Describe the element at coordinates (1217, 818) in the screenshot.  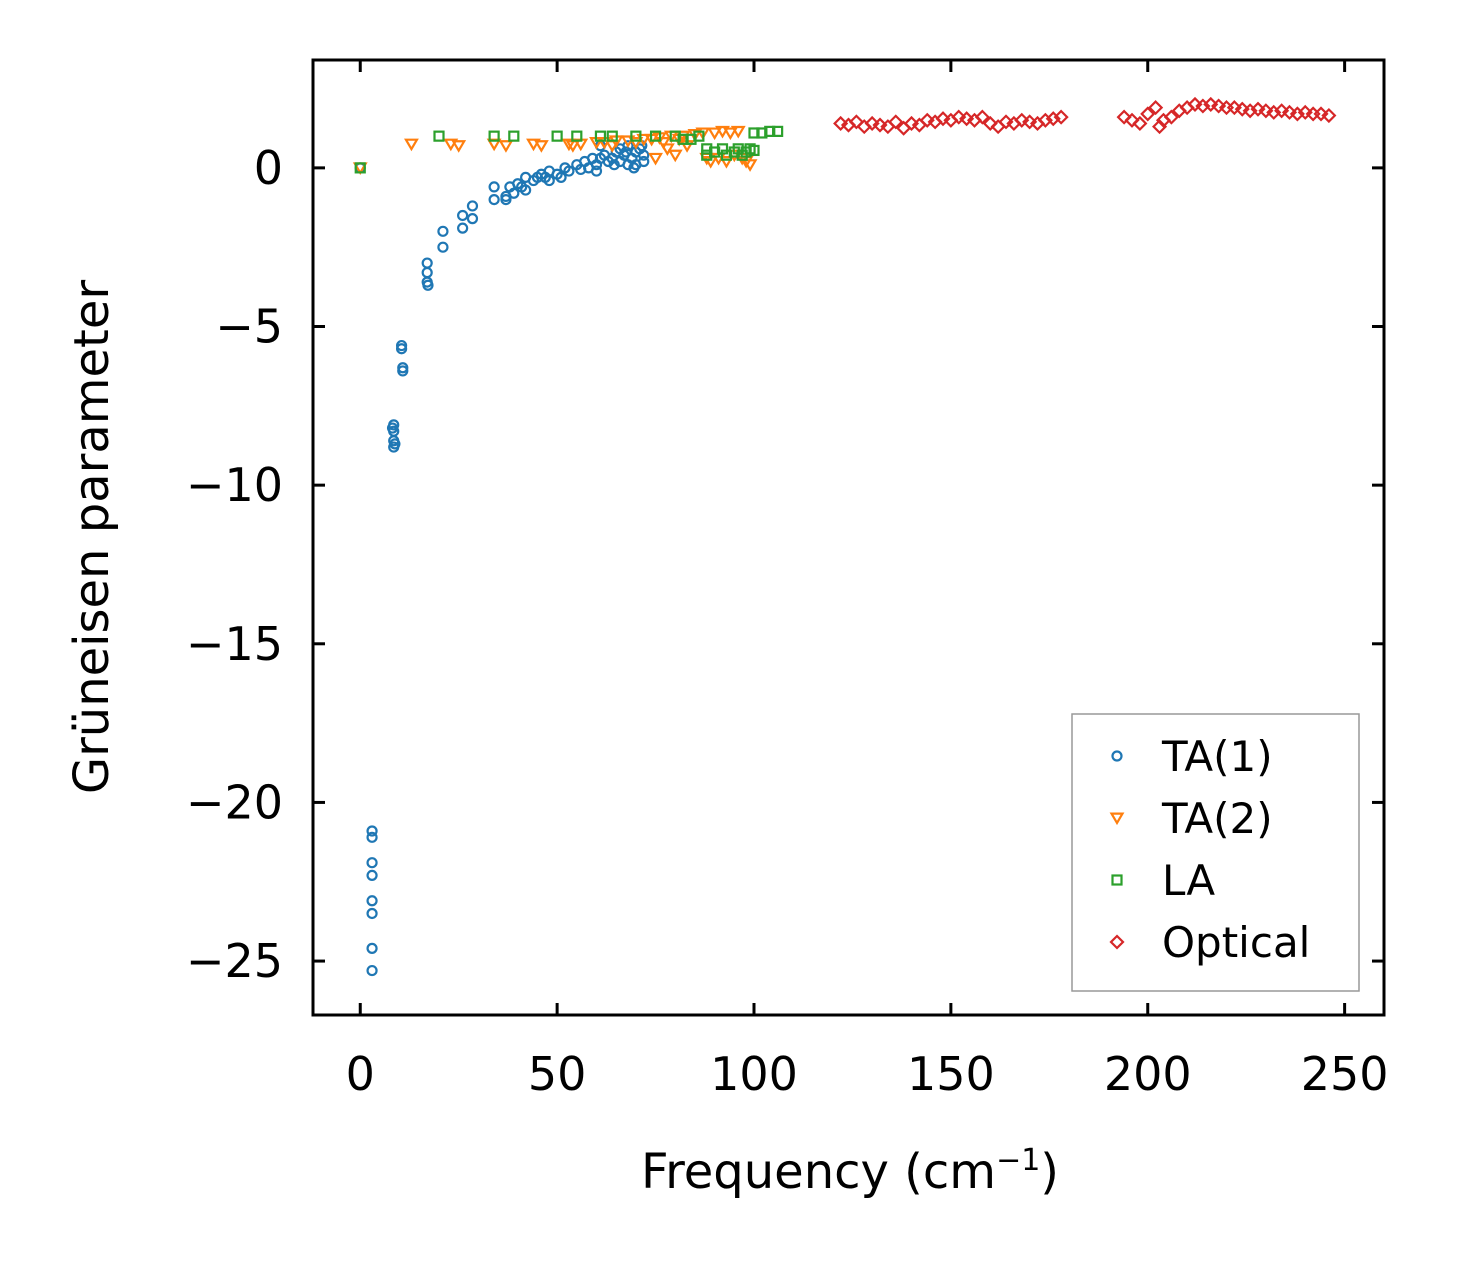
I see `legend-label: TA(2)` at that location.